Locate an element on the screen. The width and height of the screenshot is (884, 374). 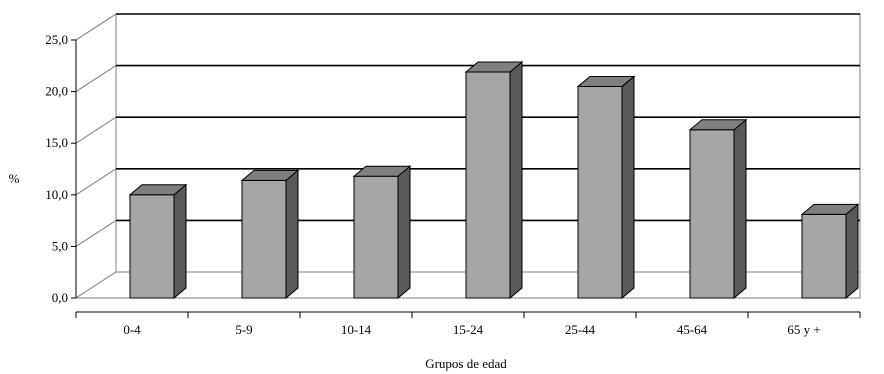
y-tick-label: 5,0 is located at coordinates (60, 245).